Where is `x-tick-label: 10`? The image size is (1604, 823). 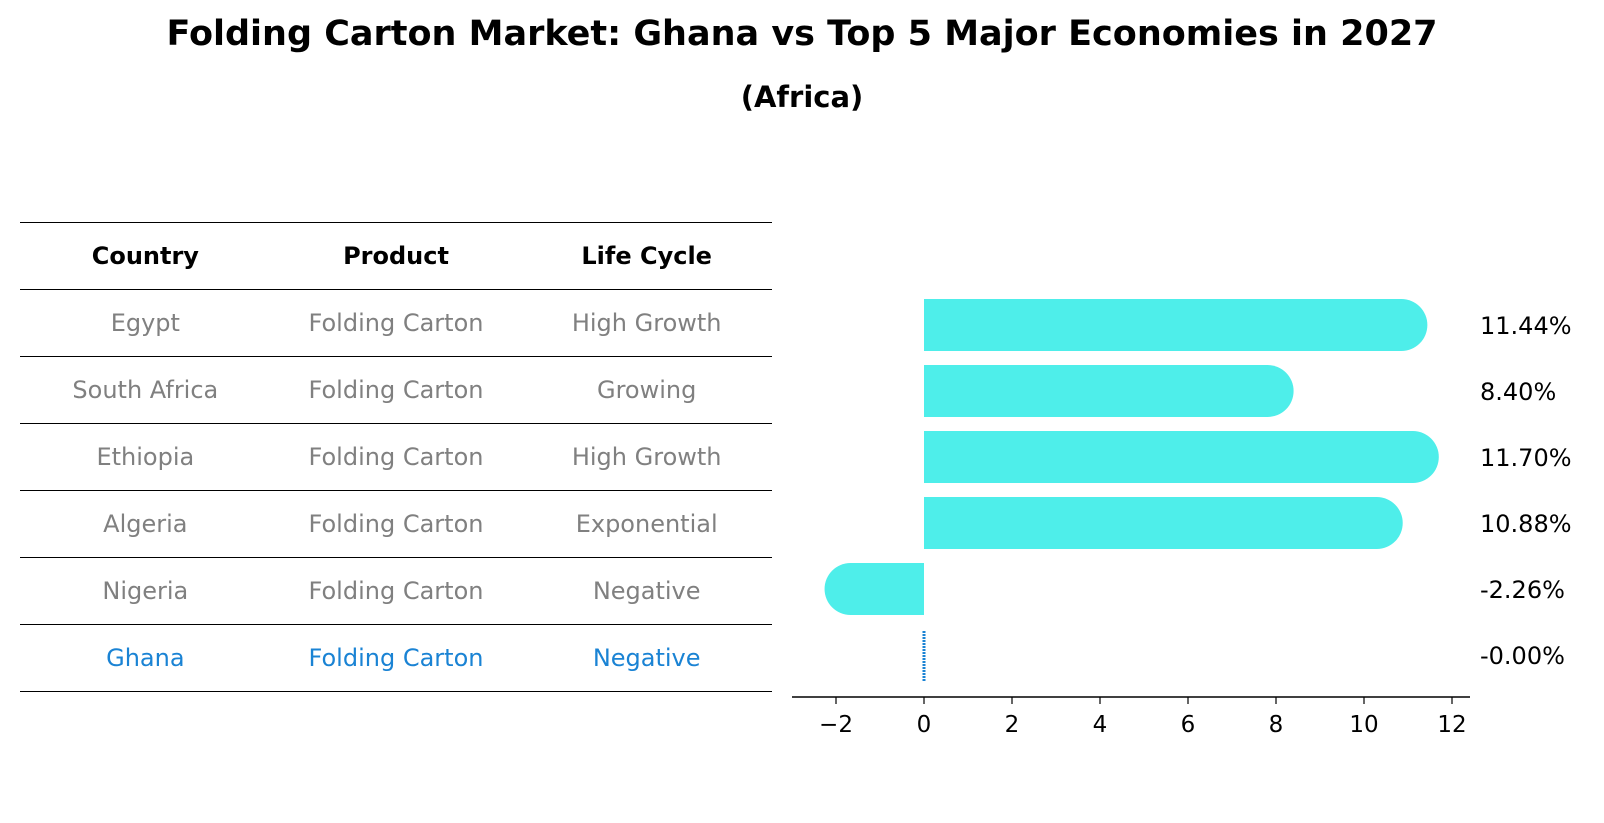
x-tick-label: 10 is located at coordinates (1363, 725).